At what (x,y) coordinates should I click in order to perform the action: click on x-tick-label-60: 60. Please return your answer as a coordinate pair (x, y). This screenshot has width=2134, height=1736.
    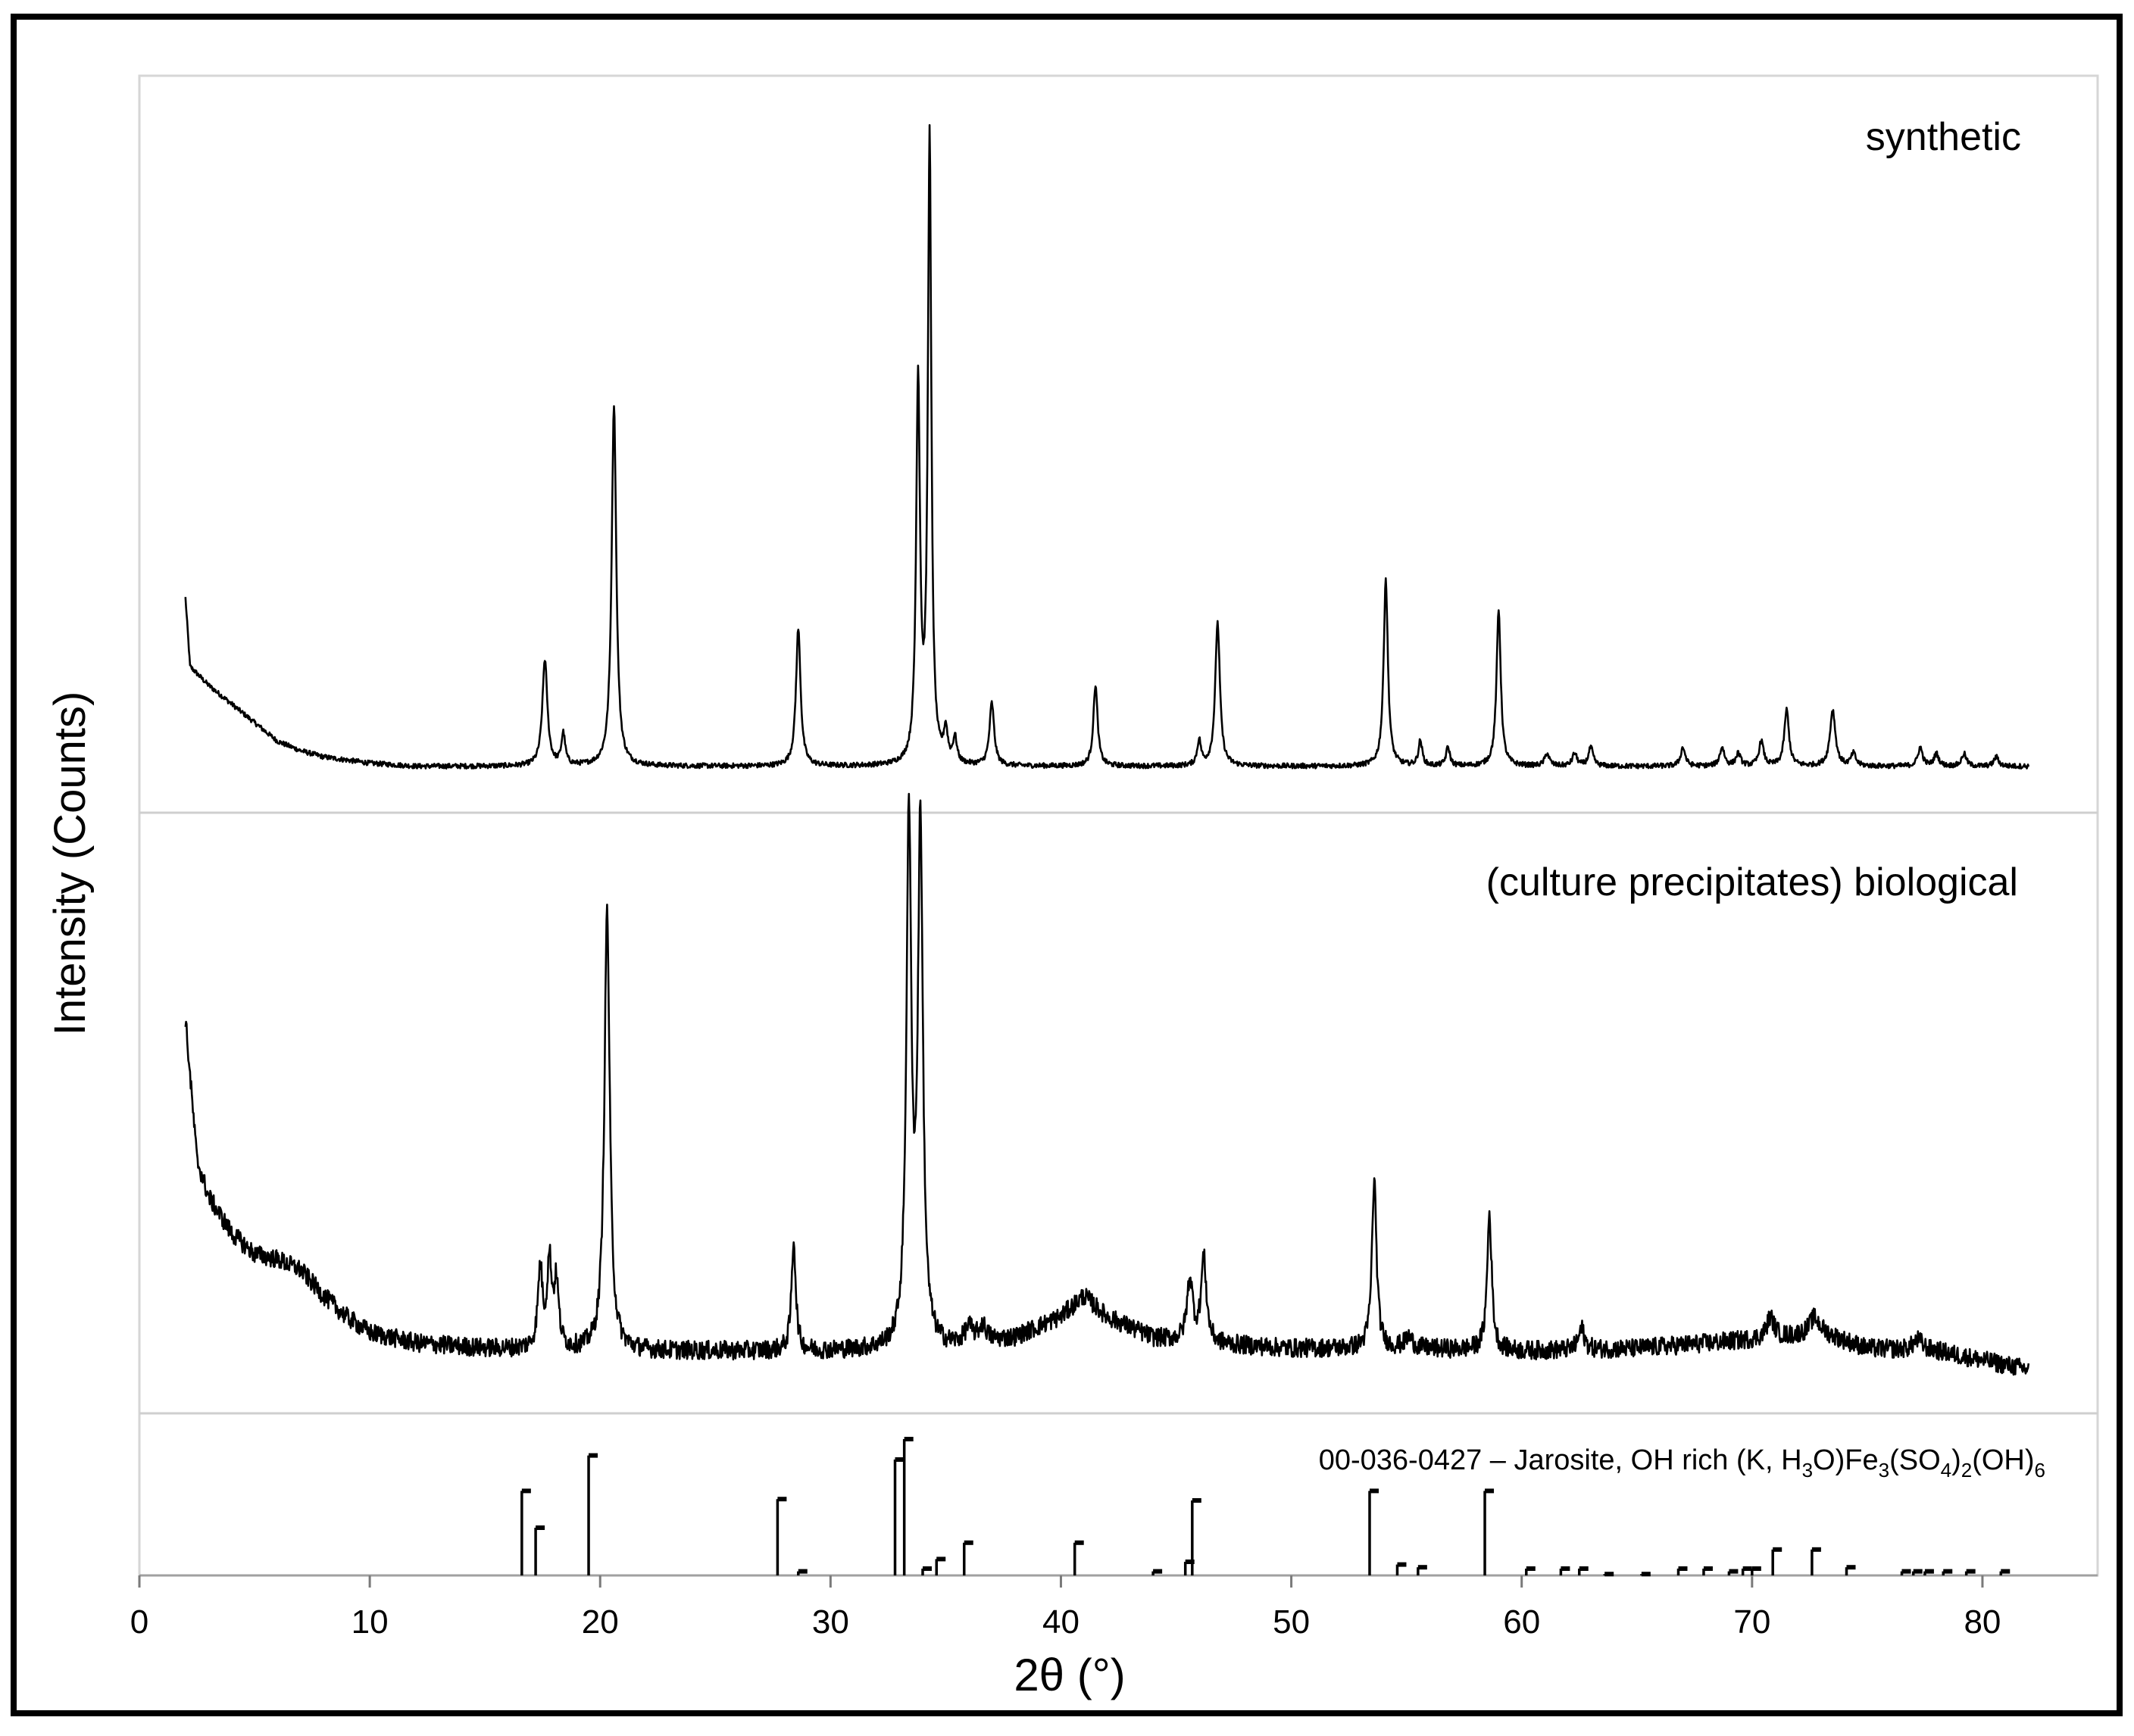
    Looking at the image, I should click on (1521, 1622).